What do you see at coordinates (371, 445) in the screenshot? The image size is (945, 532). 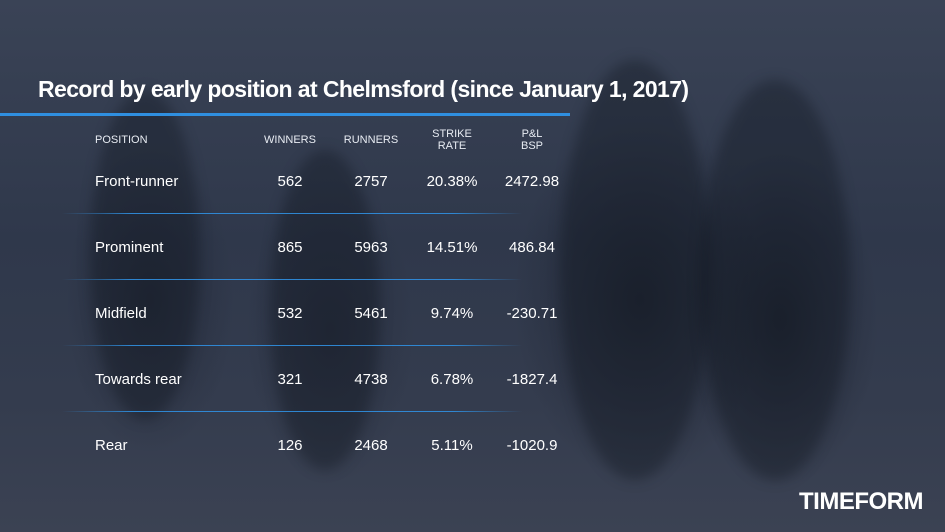 I see `cell-runners: 2468` at bounding box center [371, 445].